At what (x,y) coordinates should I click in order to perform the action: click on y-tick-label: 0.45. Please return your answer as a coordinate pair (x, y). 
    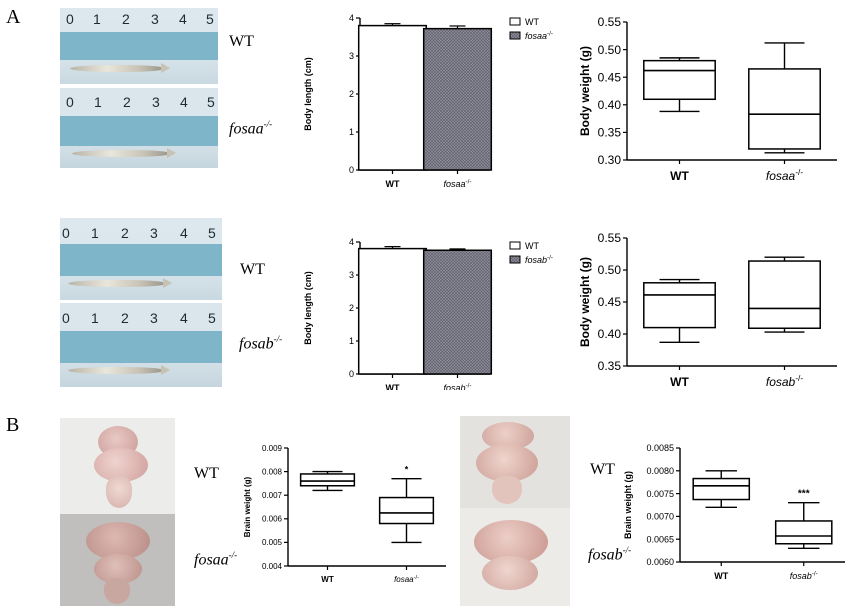
    Looking at the image, I should click on (610, 302).